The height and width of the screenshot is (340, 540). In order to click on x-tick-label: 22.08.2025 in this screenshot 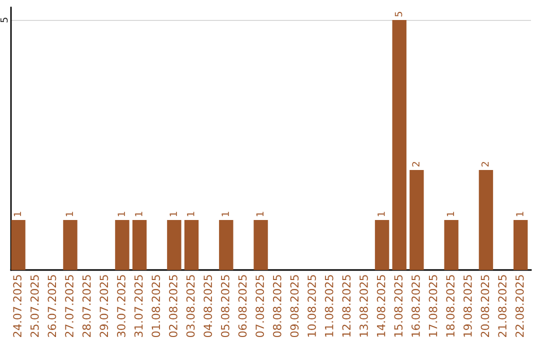, I will do `click(519, 306)`.